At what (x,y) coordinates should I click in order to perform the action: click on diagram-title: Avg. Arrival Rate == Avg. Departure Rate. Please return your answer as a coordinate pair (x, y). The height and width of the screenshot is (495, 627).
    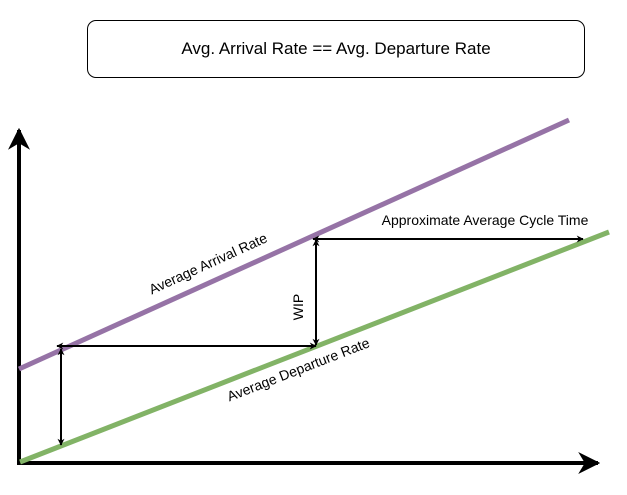
    Looking at the image, I should click on (336, 48).